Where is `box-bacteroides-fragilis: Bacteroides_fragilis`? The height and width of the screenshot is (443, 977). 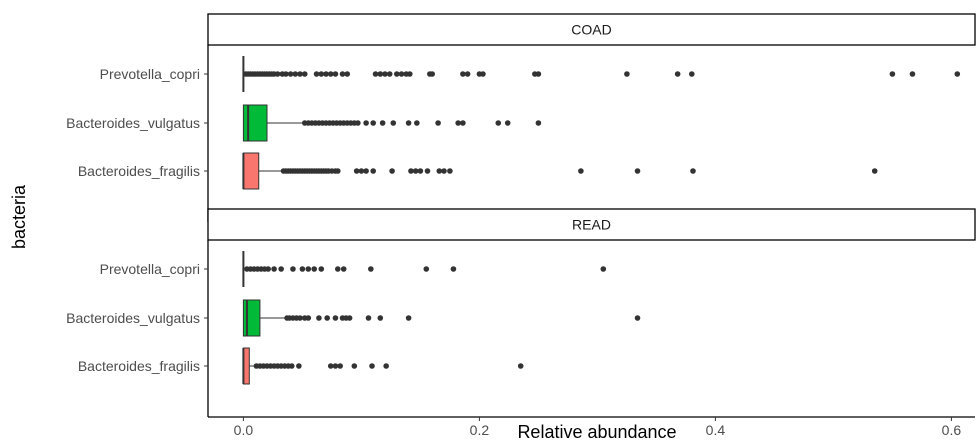
box-bacteroides-fragilis: Bacteroides_fragilis is located at coordinates (301, 366).